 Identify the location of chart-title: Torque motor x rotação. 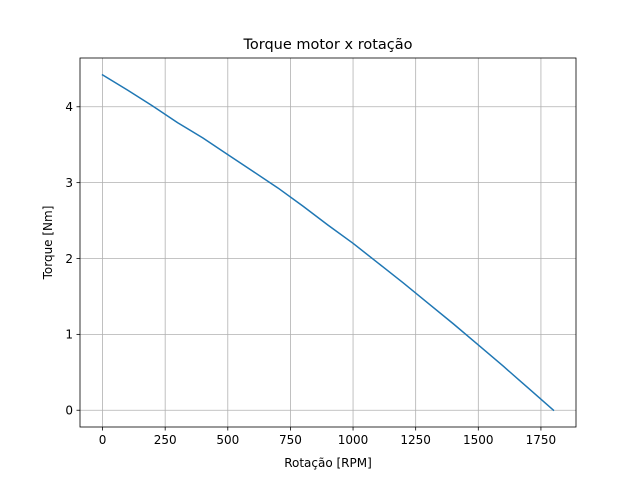
(327, 45).